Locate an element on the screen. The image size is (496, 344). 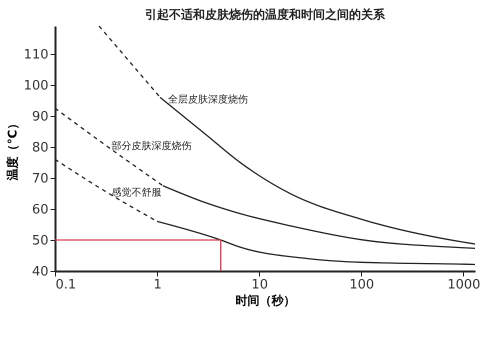
chart-title: 引起不适和皮肤烧伤的温度和时间之间的关系 is located at coordinates (265, 14).